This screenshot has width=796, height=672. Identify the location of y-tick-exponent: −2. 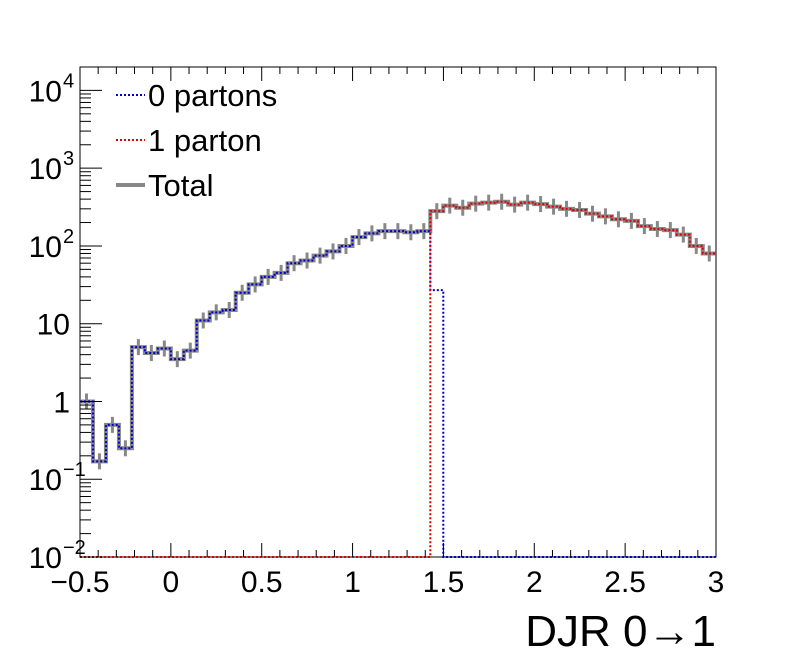
(74, 548).